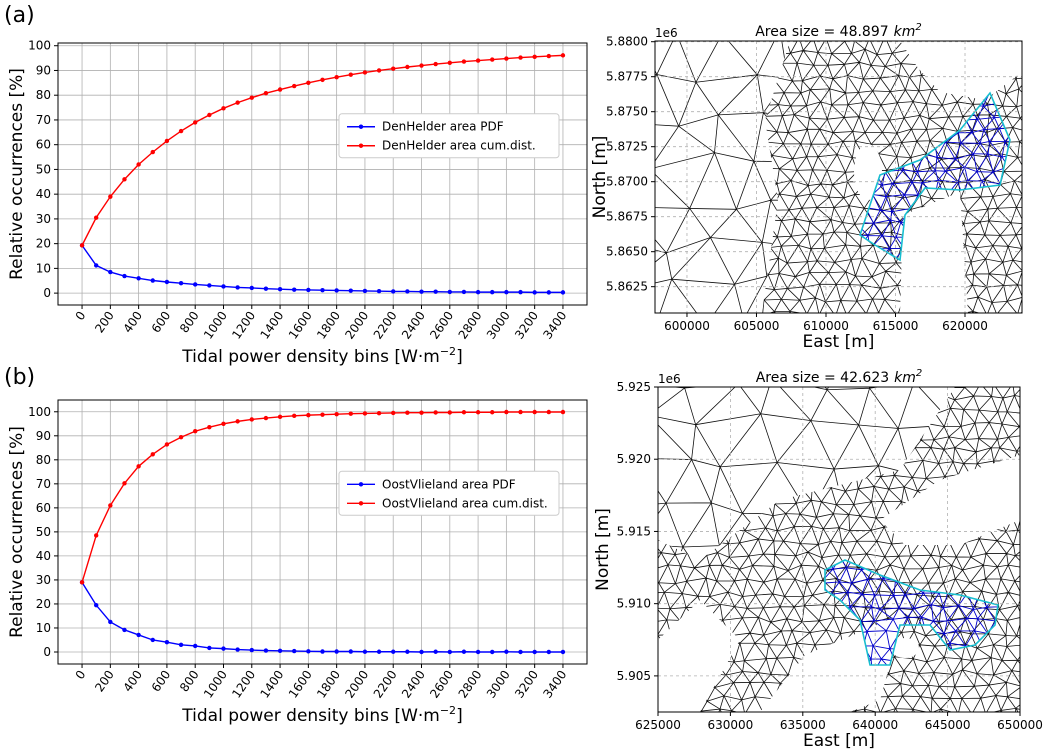  Describe the element at coordinates (441, 325) in the screenshot. I see `x-tick-label: 2600` at that location.